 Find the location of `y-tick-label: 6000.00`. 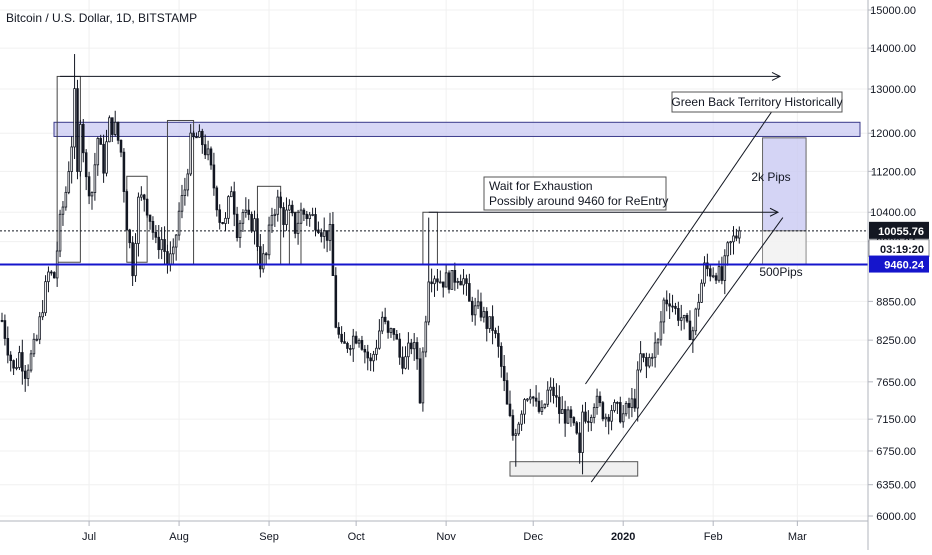

y-tick-label: 6000.00 is located at coordinates (896, 517).